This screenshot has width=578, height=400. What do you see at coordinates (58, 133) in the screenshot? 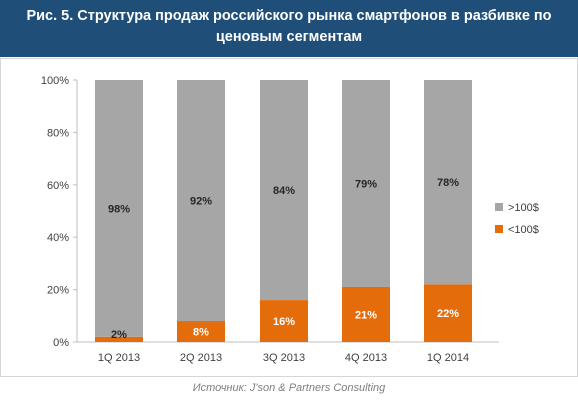
I see `y-tick-label: 80%` at bounding box center [58, 133].